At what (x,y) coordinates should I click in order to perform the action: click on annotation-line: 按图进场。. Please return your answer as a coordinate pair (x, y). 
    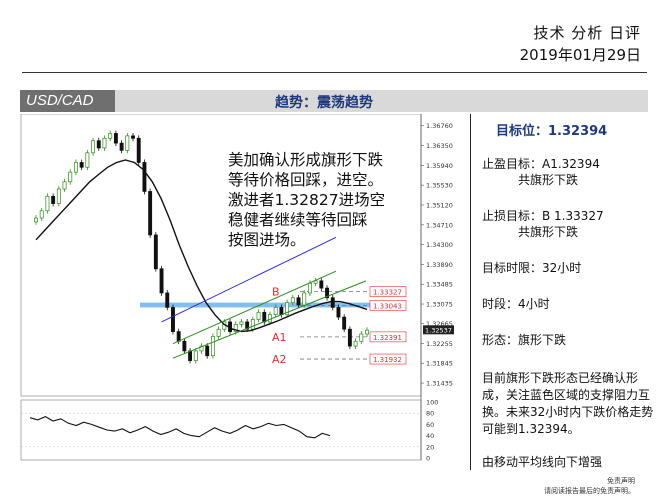
    Looking at the image, I should click on (267, 240).